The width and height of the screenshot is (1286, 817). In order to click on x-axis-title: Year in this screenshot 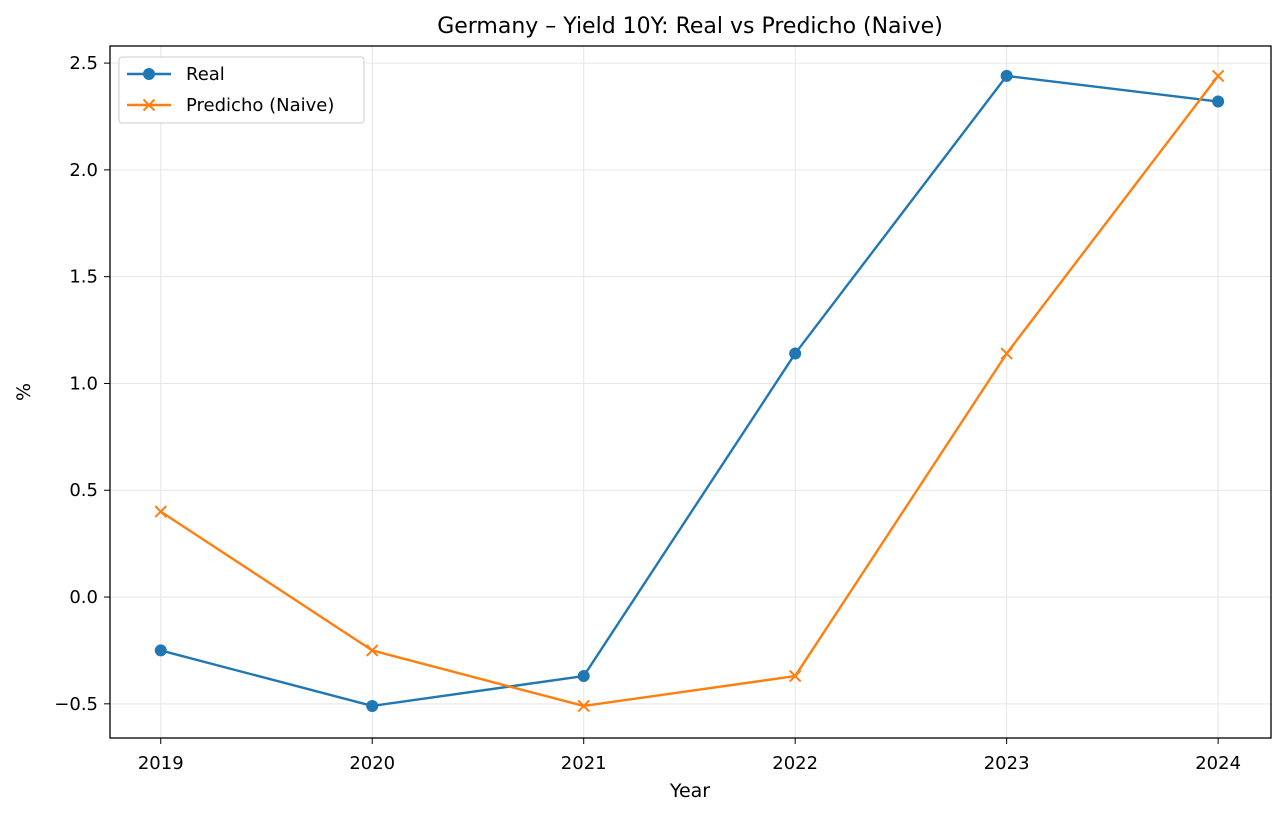, I will do `click(689, 791)`.